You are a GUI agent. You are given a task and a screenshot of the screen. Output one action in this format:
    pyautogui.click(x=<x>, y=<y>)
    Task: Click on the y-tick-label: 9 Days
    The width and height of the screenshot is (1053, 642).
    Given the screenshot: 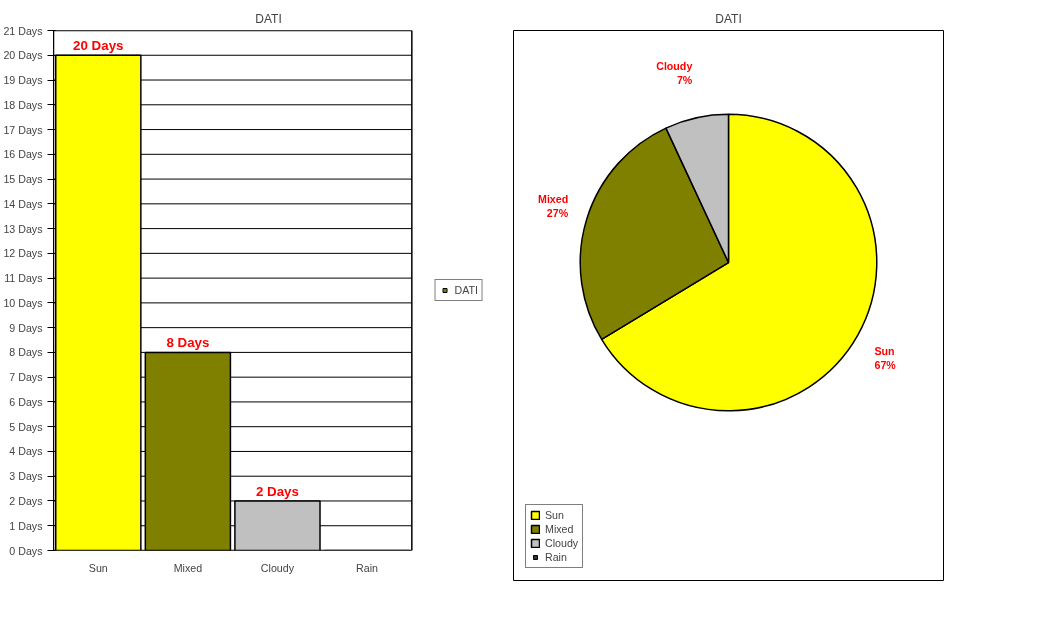 What is the action you would take?
    pyautogui.click(x=26, y=327)
    